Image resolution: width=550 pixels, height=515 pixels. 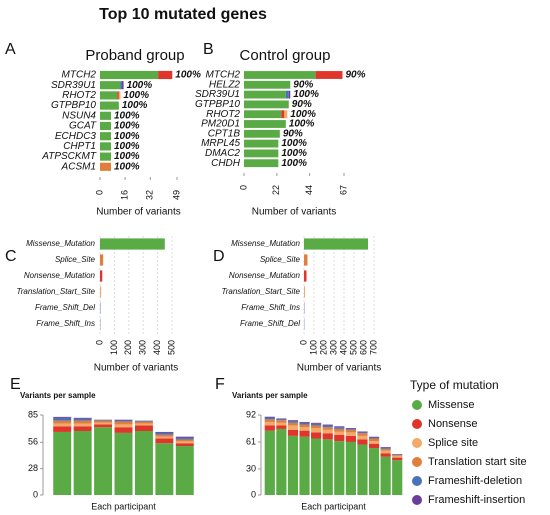 I want to click on category-label: Missense_Mutation, so click(x=265, y=243).